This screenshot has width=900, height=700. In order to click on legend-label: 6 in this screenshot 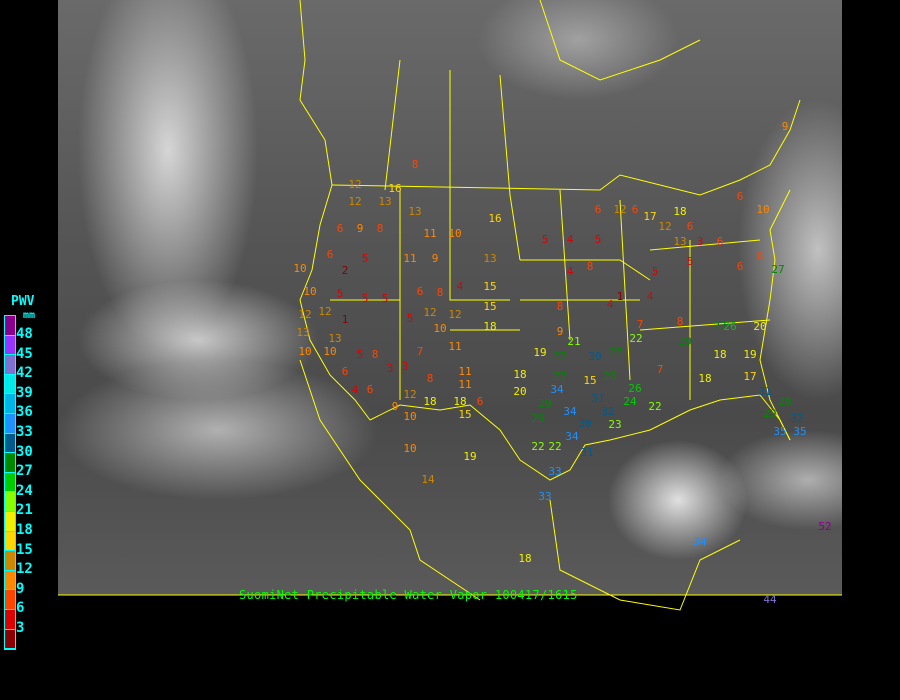, I will do `click(20, 608)`.